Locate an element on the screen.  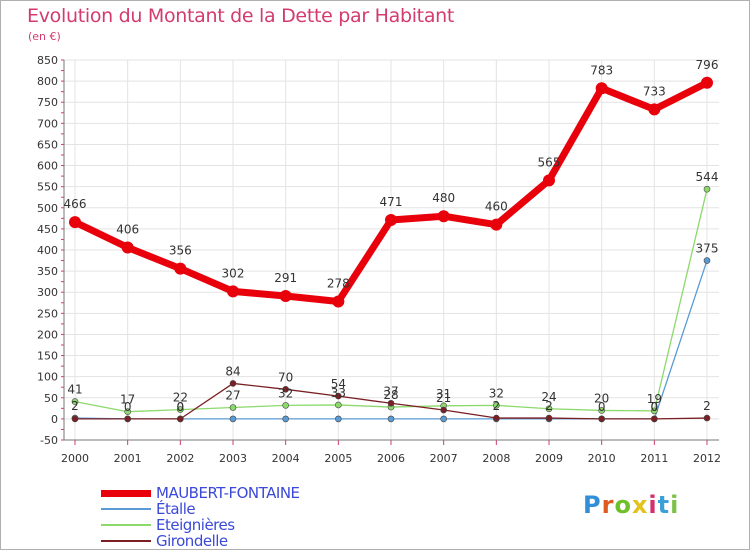
logo-letter: t is located at coordinates (664, 505).